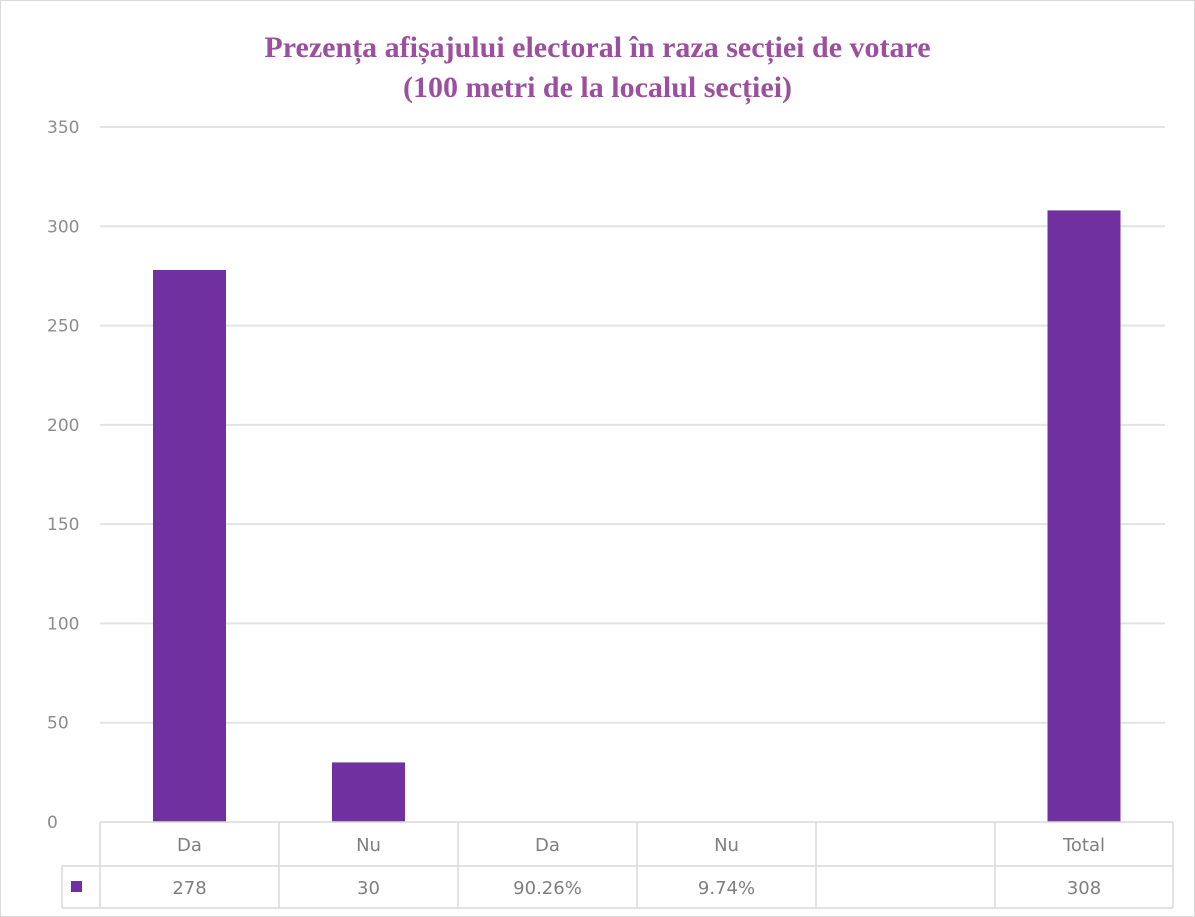 Image resolution: width=1195 pixels, height=917 pixels. What do you see at coordinates (76, 886) in the screenshot?
I see `legend-key` at bounding box center [76, 886].